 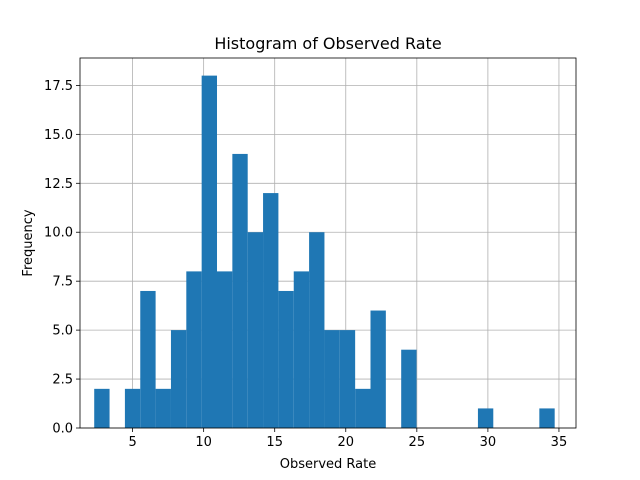 I want to click on x-tick-label: 10, so click(x=203, y=442).